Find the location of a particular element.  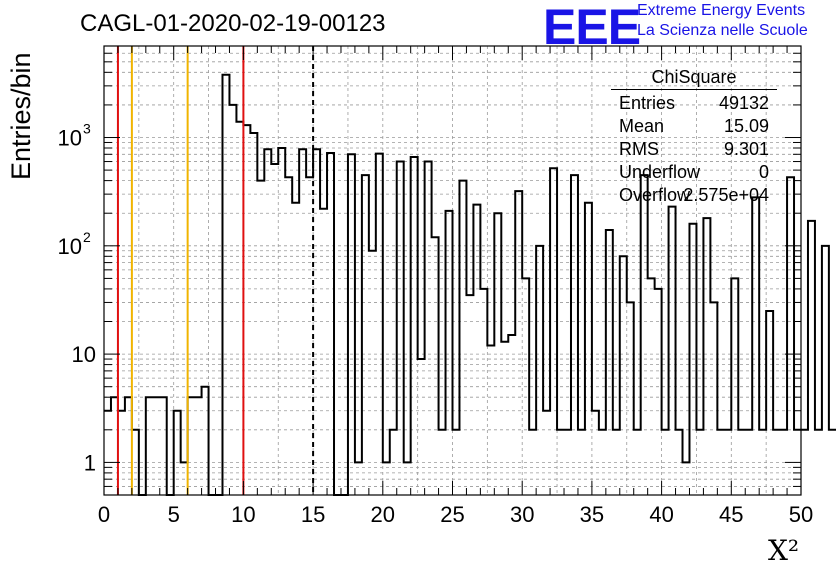

y-tick-exponent: 2 is located at coordinates (87, 237).